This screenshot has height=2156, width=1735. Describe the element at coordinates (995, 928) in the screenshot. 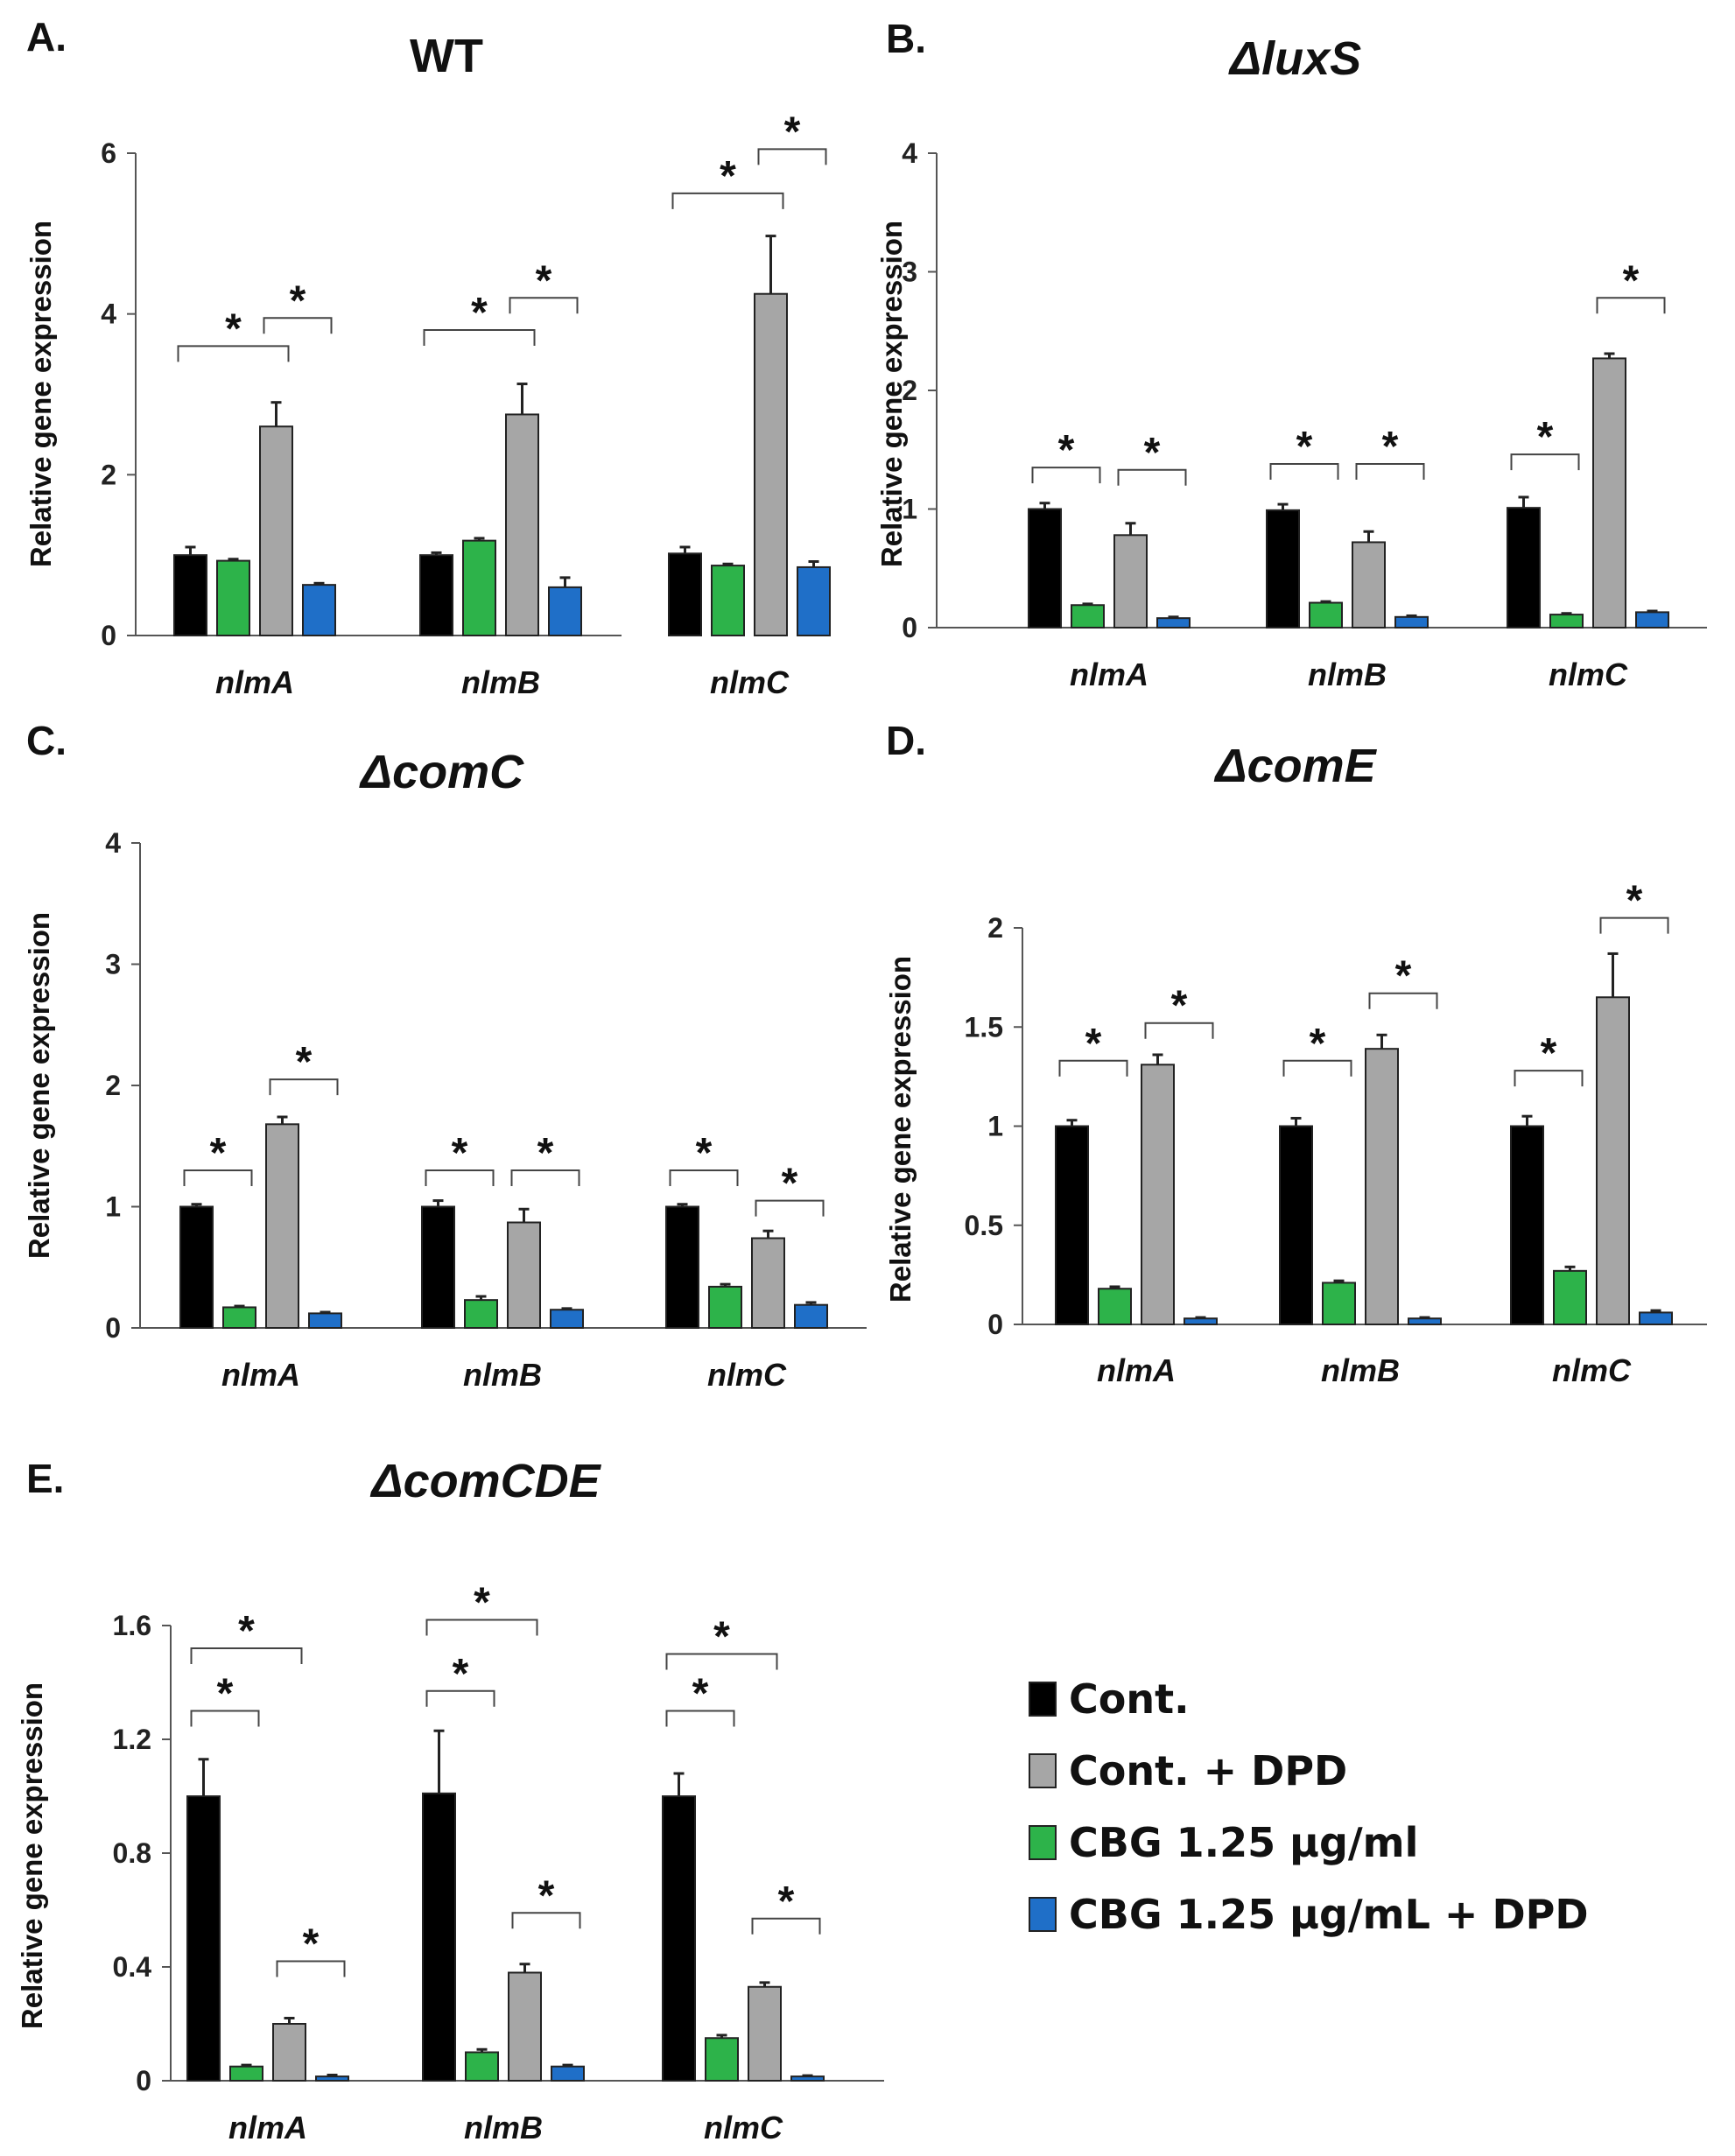

I see `panel-d-y-tick-label: 2` at that location.